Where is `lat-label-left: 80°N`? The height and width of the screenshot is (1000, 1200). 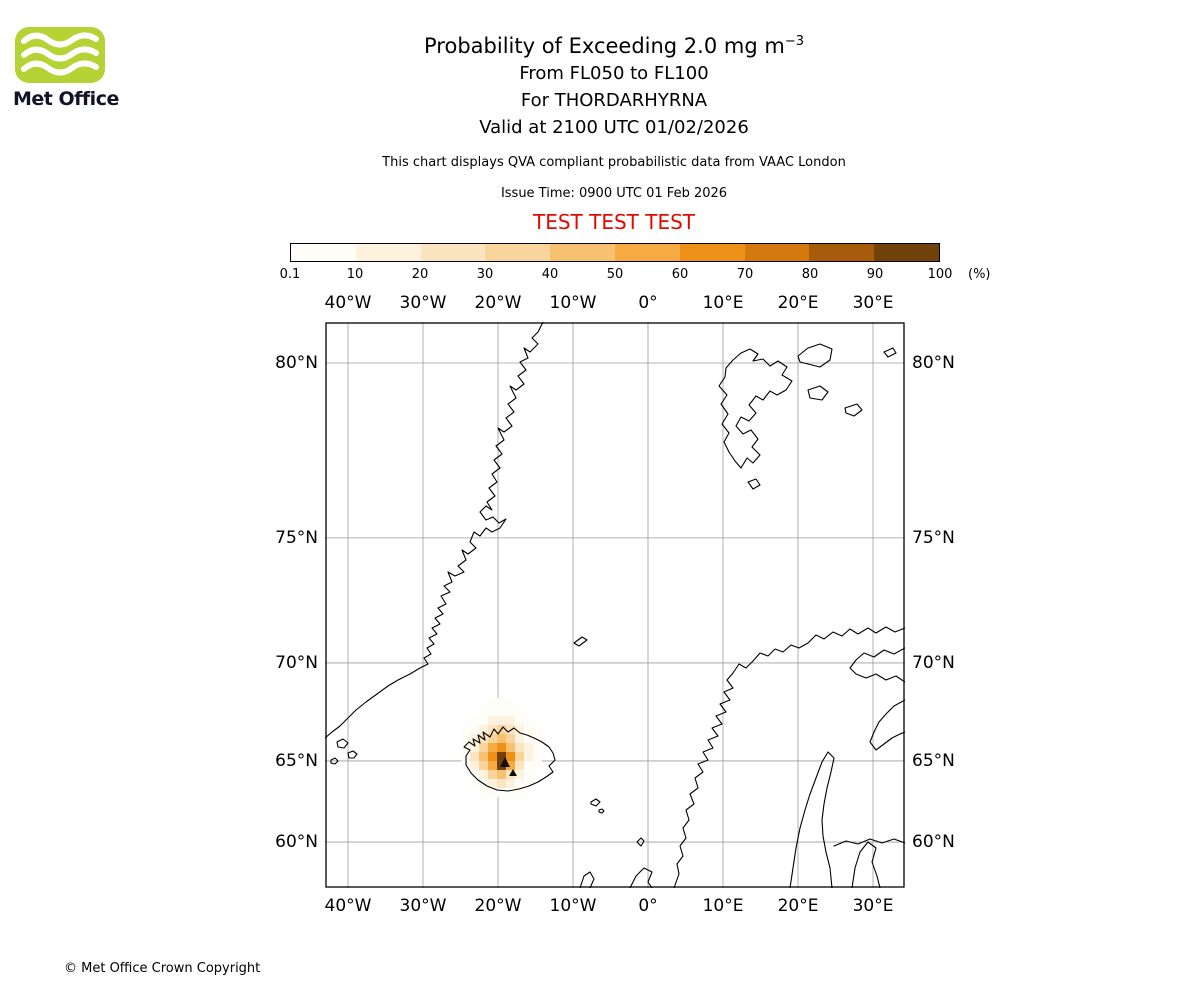
lat-label-left: 80°N is located at coordinates (296, 362).